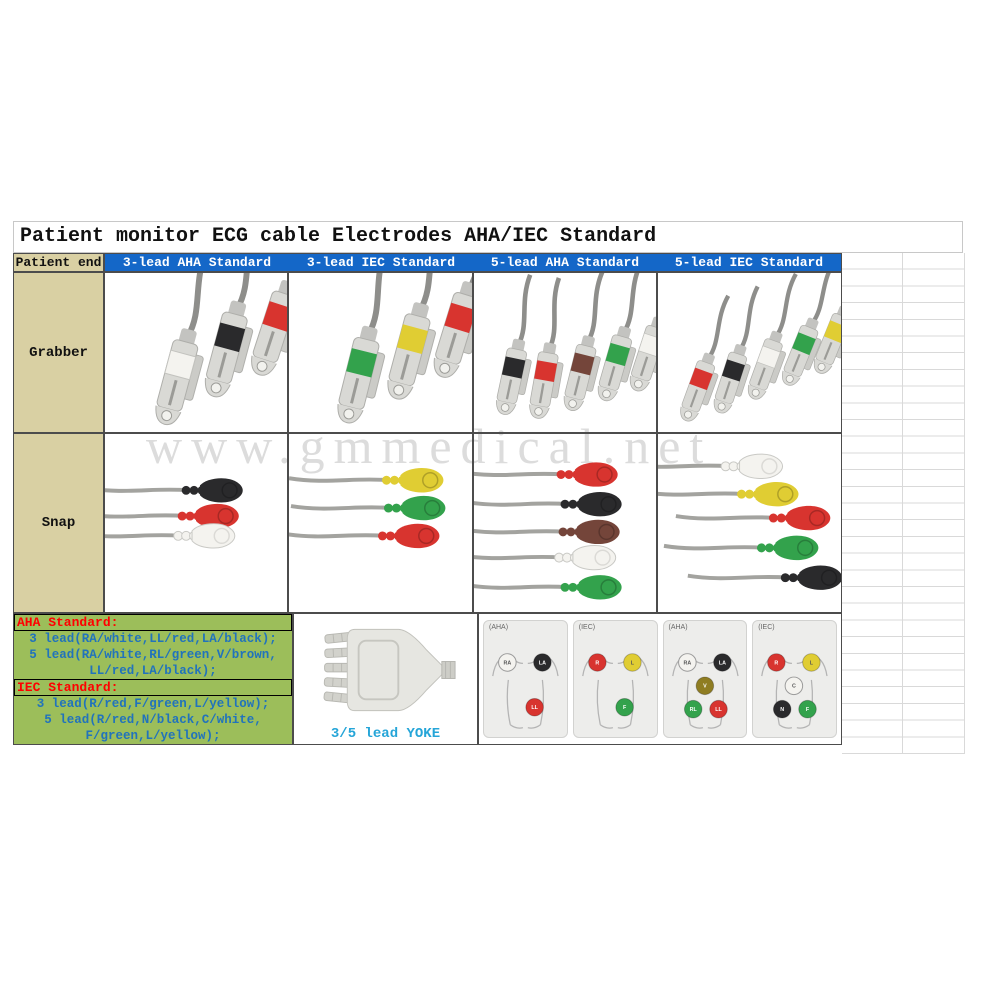 The height and width of the screenshot is (1000, 1000). I want to click on header-5-lead-aha: 5-lead AHA Standard, so click(565, 262).